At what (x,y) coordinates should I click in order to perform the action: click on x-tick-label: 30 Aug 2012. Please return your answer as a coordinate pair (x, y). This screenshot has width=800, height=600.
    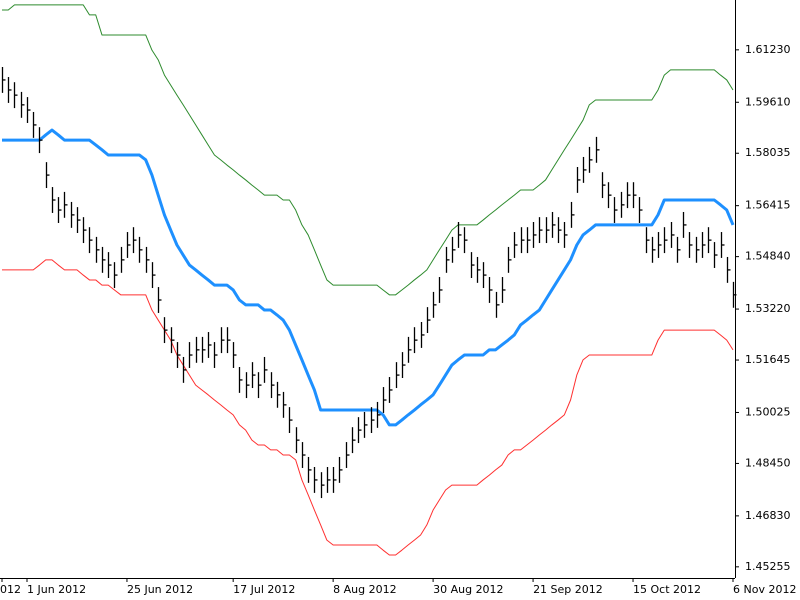
    Looking at the image, I should click on (468, 589).